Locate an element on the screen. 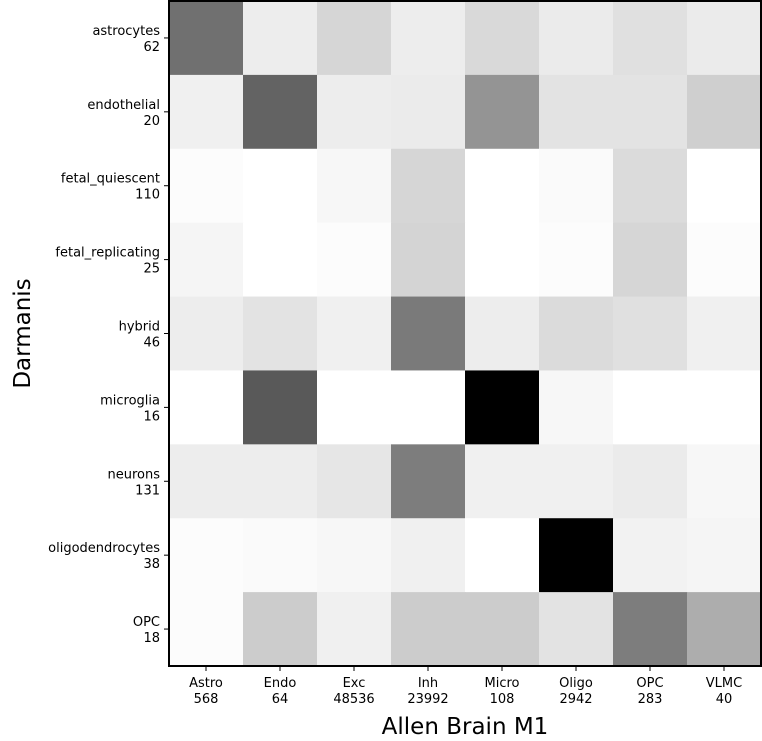 The height and width of the screenshot is (741, 762). x-tick-count: 23992 is located at coordinates (427, 699).